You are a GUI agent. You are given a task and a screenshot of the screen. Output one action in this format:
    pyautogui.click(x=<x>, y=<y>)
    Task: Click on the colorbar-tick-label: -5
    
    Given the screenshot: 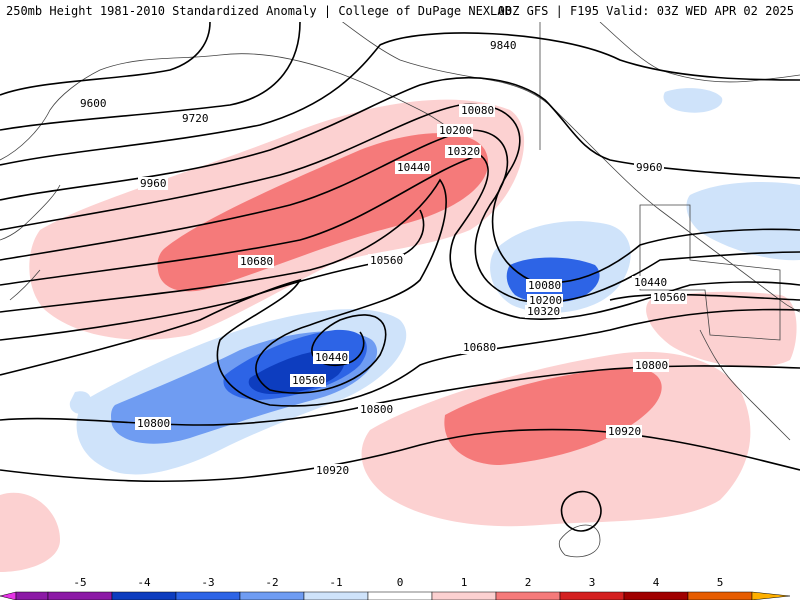 What is the action you would take?
    pyautogui.click(x=80, y=582)
    